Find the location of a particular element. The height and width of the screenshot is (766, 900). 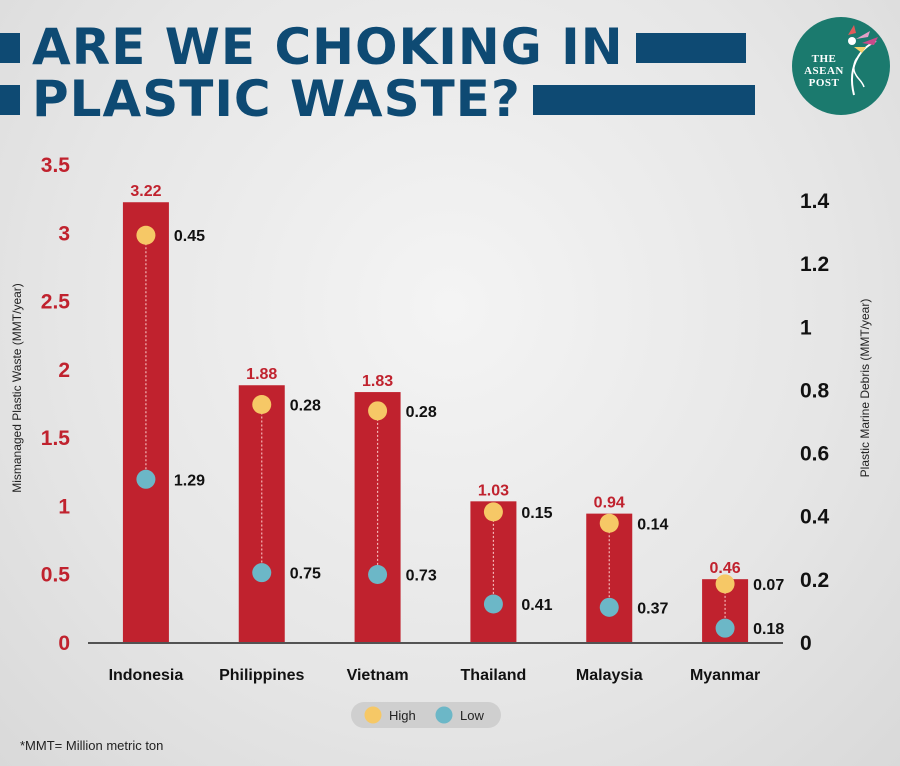

y-left-tick-label: 3 is located at coordinates (64, 233).